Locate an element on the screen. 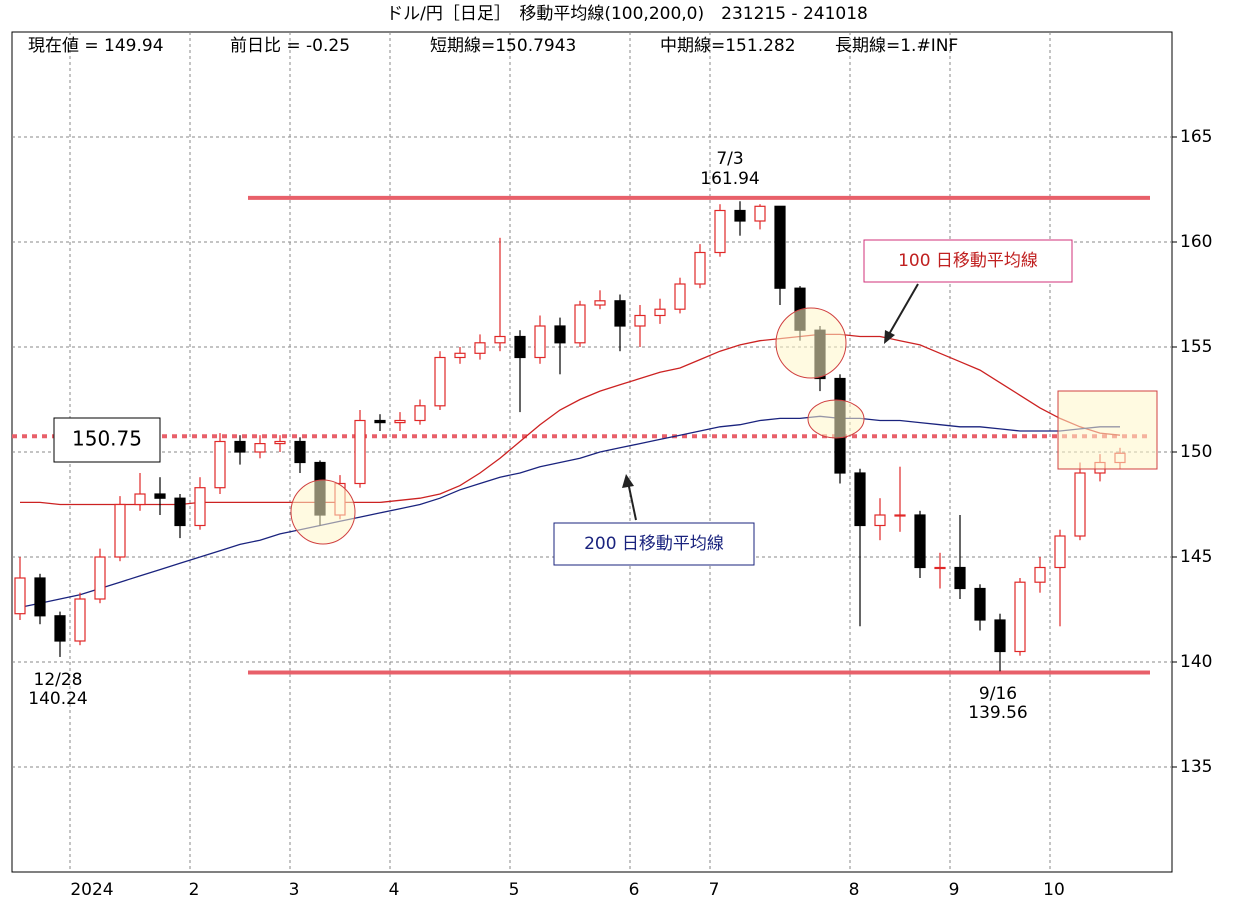  y-tick-label: 160 is located at coordinates (1196, 242).